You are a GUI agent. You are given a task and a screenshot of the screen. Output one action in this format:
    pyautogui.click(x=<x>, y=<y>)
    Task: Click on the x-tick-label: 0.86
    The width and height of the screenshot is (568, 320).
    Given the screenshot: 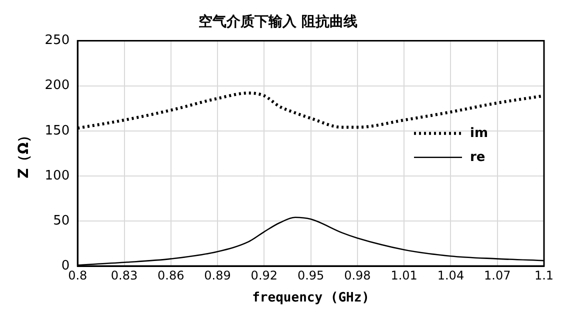 What is the action you would take?
    pyautogui.click(x=171, y=275)
    